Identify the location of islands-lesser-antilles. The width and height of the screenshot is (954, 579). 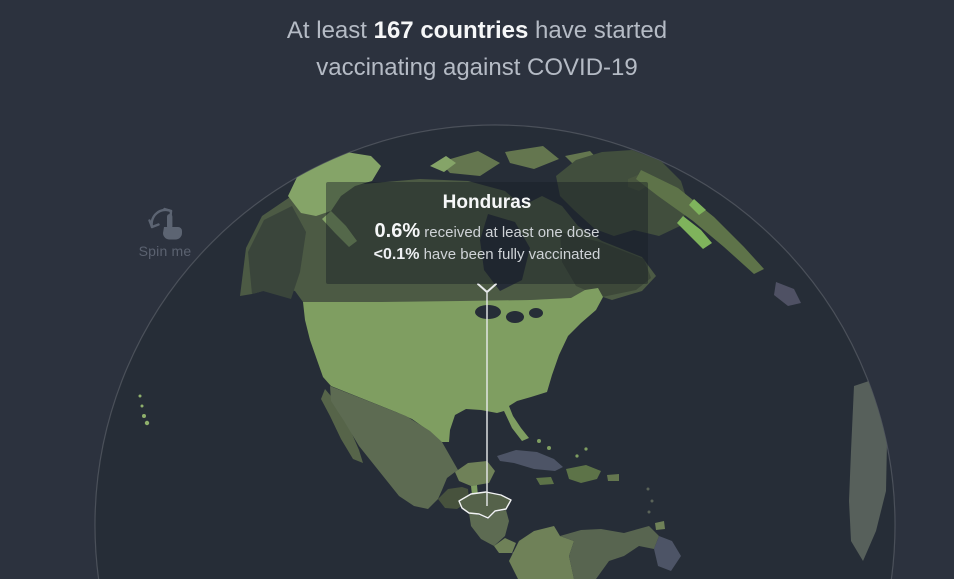
(650, 500).